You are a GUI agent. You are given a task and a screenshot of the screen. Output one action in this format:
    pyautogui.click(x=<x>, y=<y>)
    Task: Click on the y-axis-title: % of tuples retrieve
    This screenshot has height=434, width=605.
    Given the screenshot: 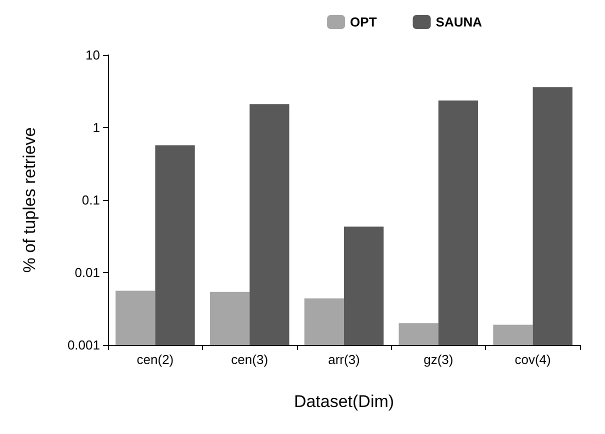 What is the action you would take?
    pyautogui.click(x=29, y=200)
    